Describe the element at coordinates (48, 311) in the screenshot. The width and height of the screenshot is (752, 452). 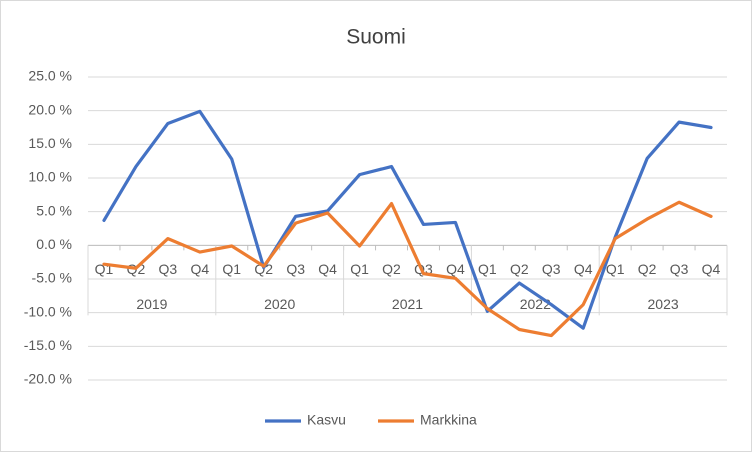
I see `y-tick-label: -10.0 %` at that location.